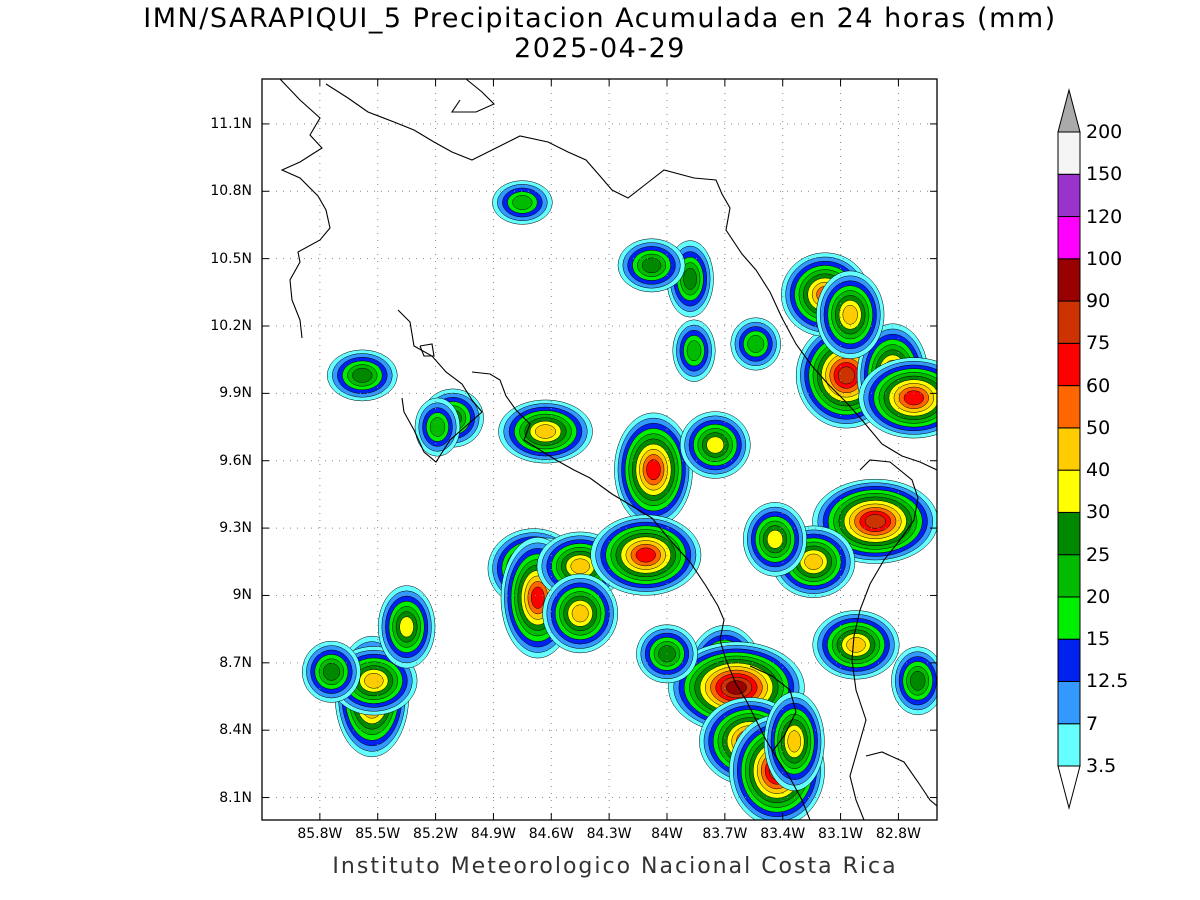 This screenshot has width=1200, height=900. I want to click on colorbar-level-label: 60, so click(1098, 385).